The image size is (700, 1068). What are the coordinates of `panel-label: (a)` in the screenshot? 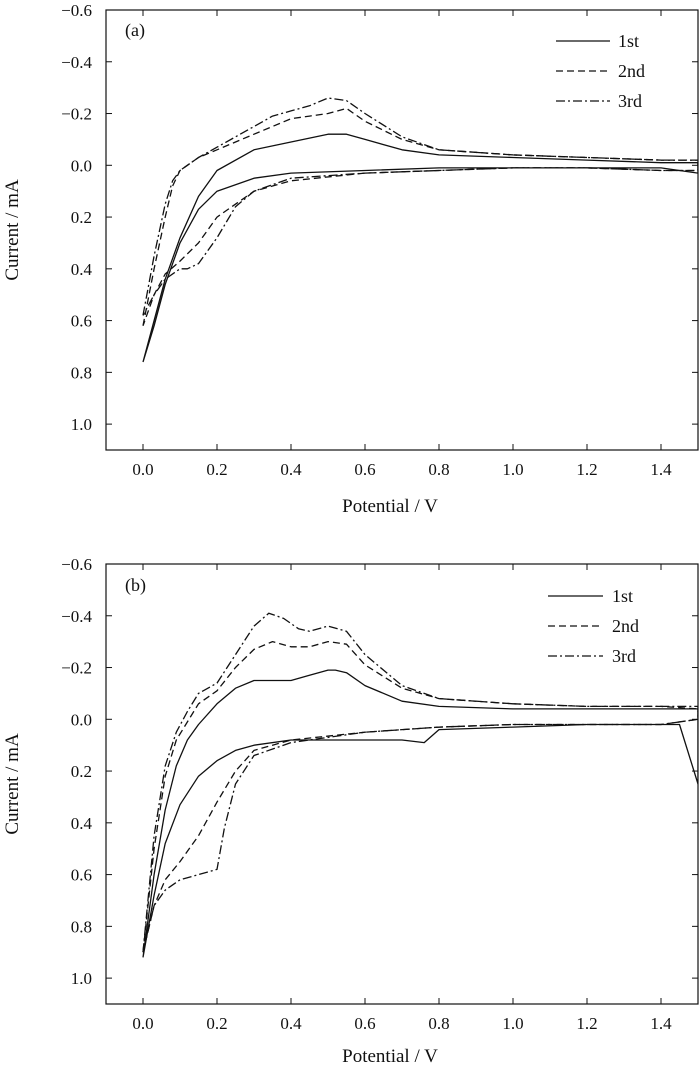 It's located at (135, 30).